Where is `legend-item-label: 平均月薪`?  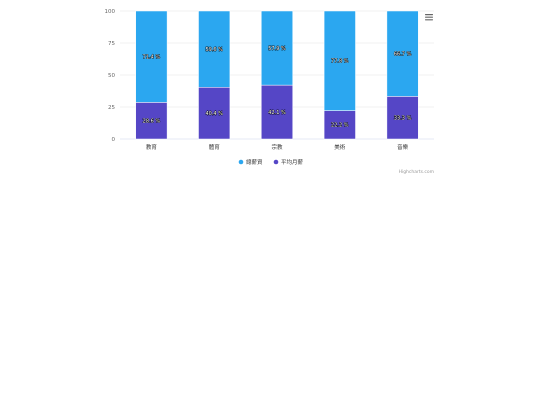 legend-item-label: 平均月薪 is located at coordinates (292, 162).